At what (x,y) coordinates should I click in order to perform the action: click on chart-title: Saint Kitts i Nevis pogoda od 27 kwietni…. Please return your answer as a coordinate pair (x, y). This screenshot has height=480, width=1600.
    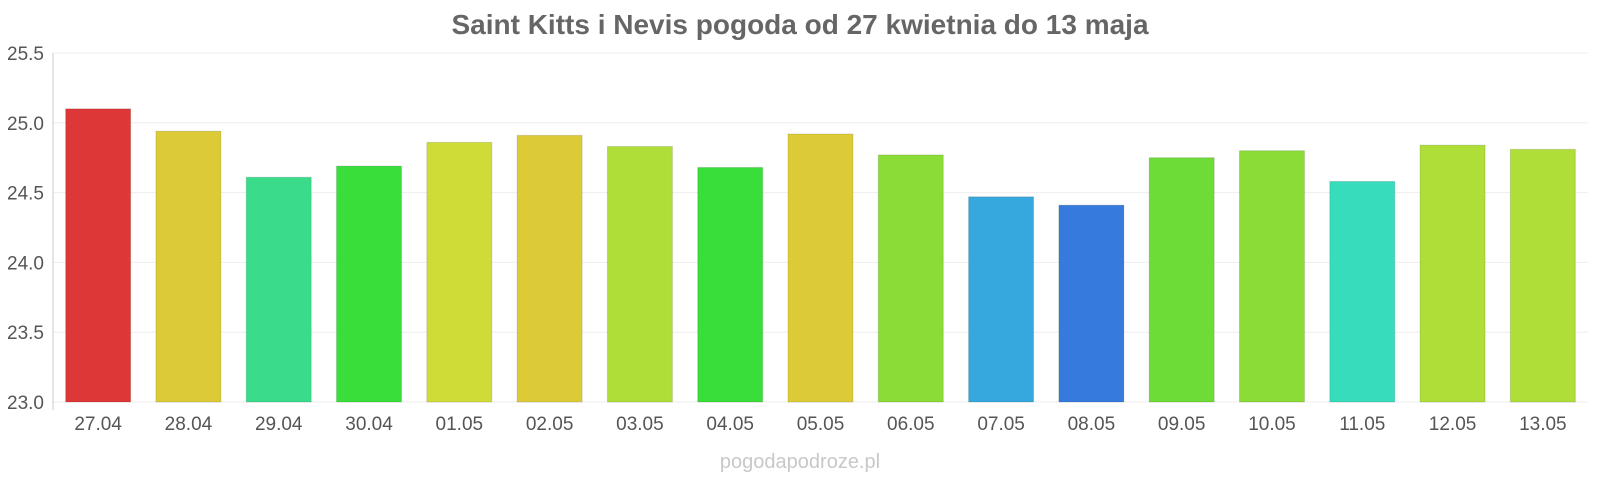
    Looking at the image, I should click on (800, 24).